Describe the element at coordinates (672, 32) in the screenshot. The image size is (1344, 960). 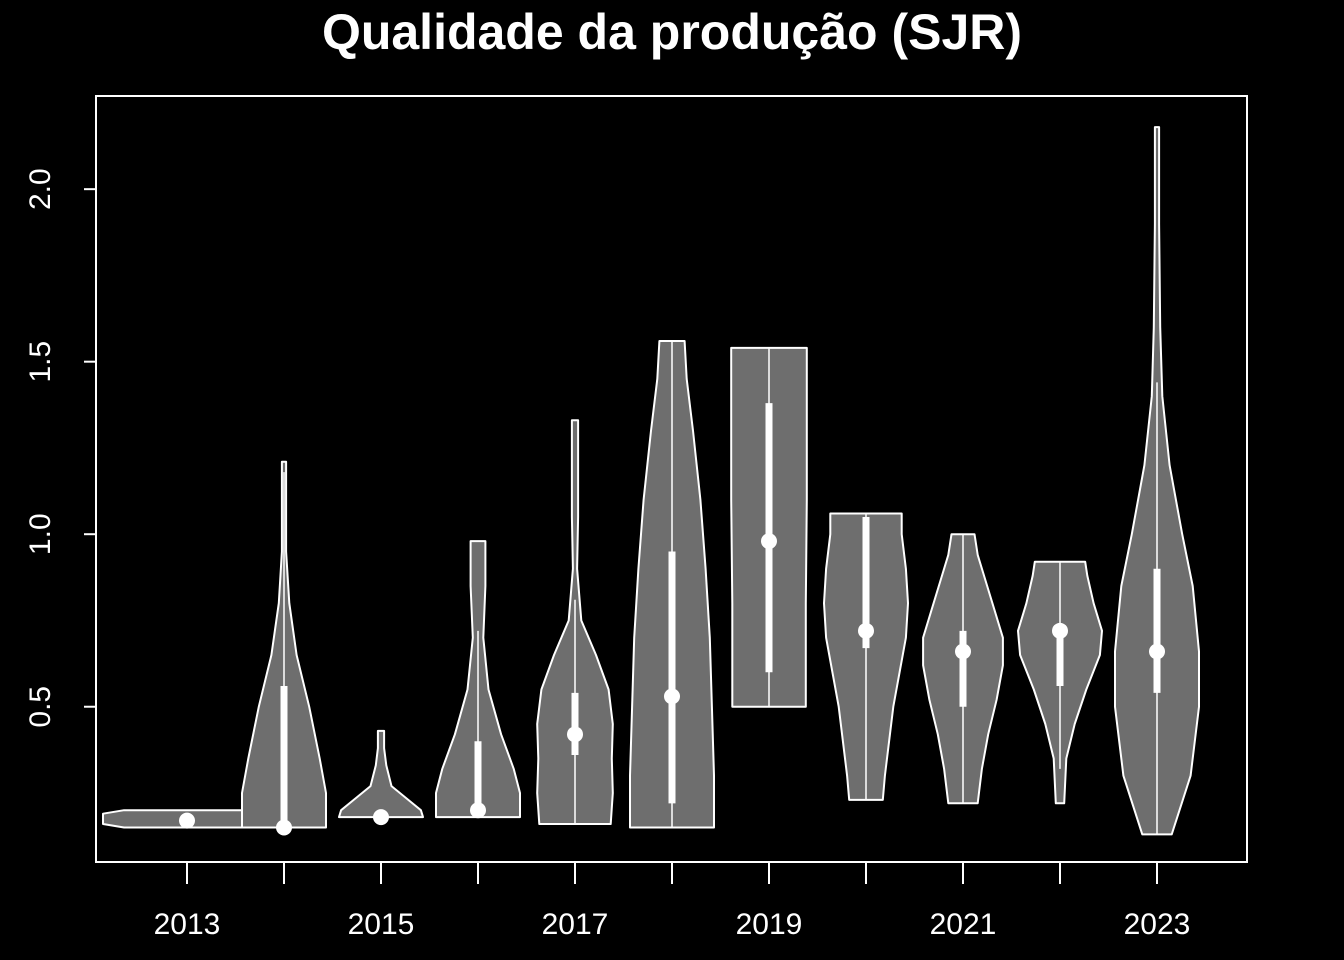
I see `chart-title: Qualidade da produção (SJR)` at that location.